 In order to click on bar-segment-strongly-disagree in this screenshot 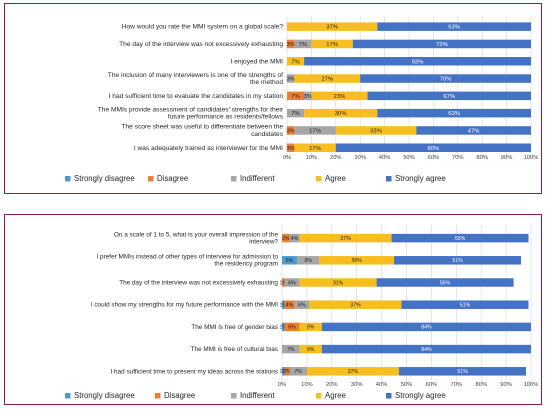, I will do `click(283, 371)`.